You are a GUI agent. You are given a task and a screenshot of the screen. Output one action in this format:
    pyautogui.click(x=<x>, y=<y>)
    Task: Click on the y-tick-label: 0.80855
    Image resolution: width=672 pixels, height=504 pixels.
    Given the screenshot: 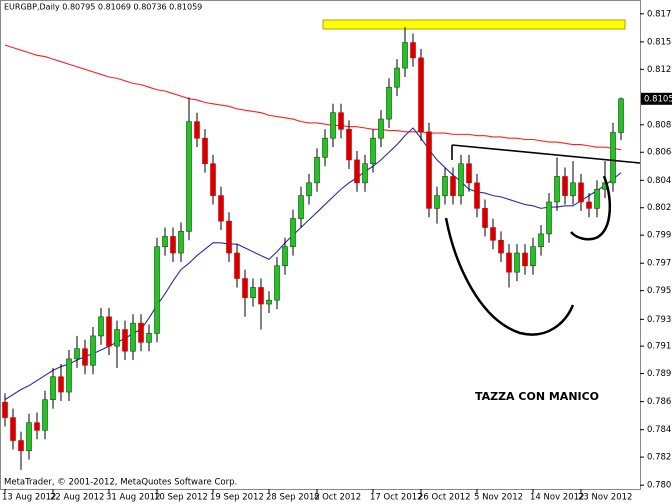 What is the action you would take?
    pyautogui.click(x=659, y=125)
    